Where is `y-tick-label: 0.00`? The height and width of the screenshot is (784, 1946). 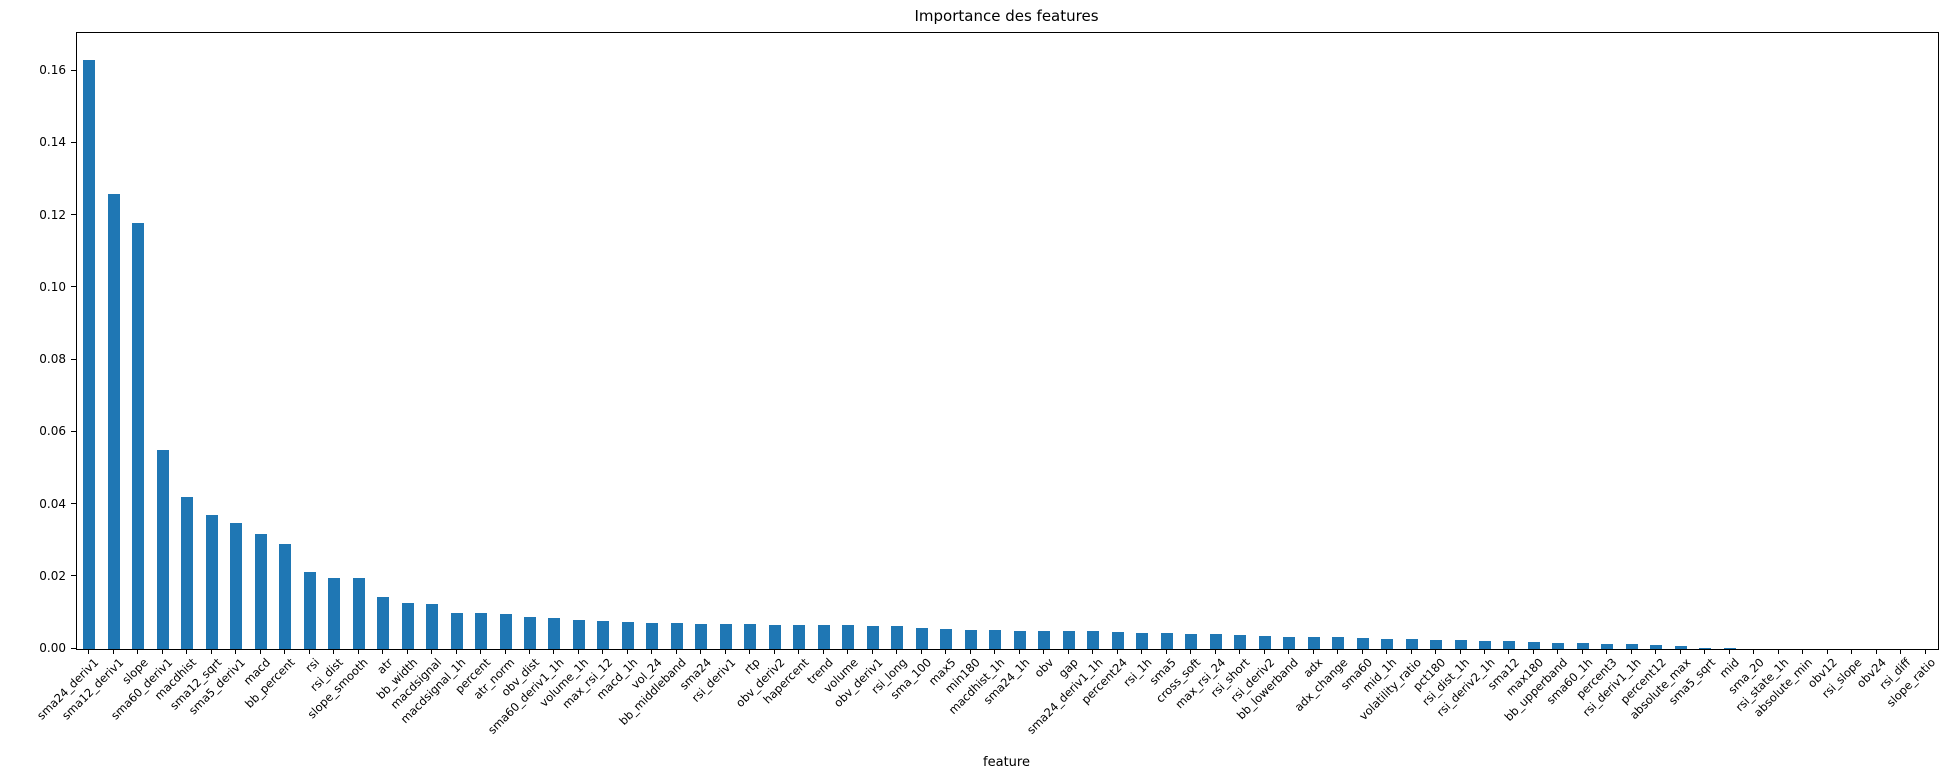
y-tick-label: 0.00 is located at coordinates (52, 648).